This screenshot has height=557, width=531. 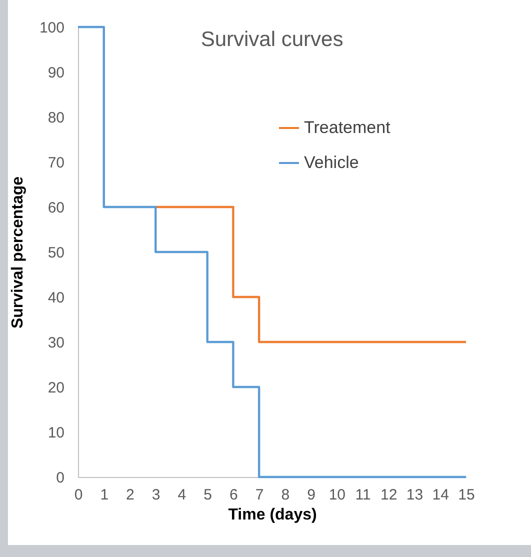 I want to click on x-axis-title: Time (days), so click(x=272, y=515).